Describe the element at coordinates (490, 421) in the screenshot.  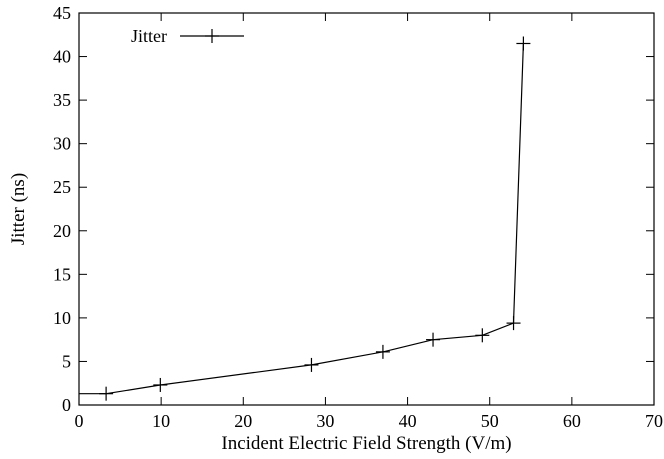
I see `x-tick-label: 50` at that location.